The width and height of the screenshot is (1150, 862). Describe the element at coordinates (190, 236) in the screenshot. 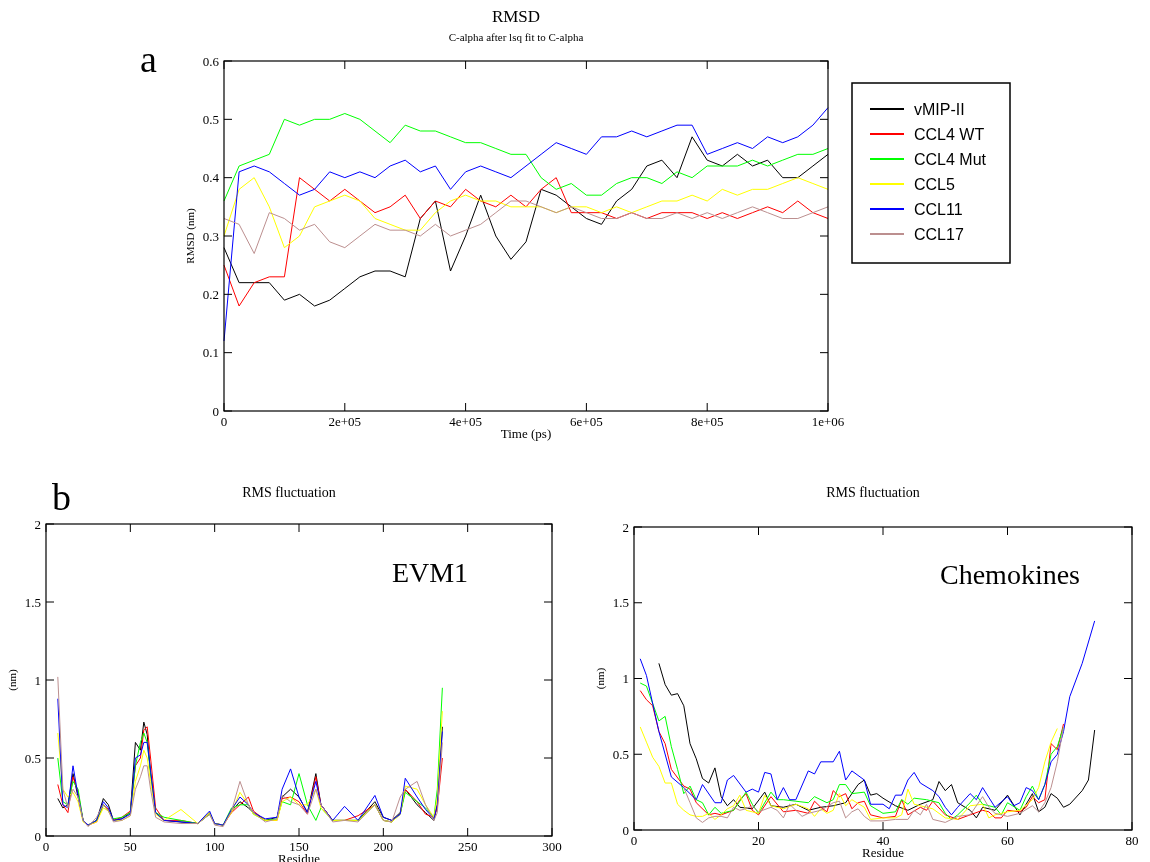

I see `y-axis-title: RMSD (nm)` at that location.